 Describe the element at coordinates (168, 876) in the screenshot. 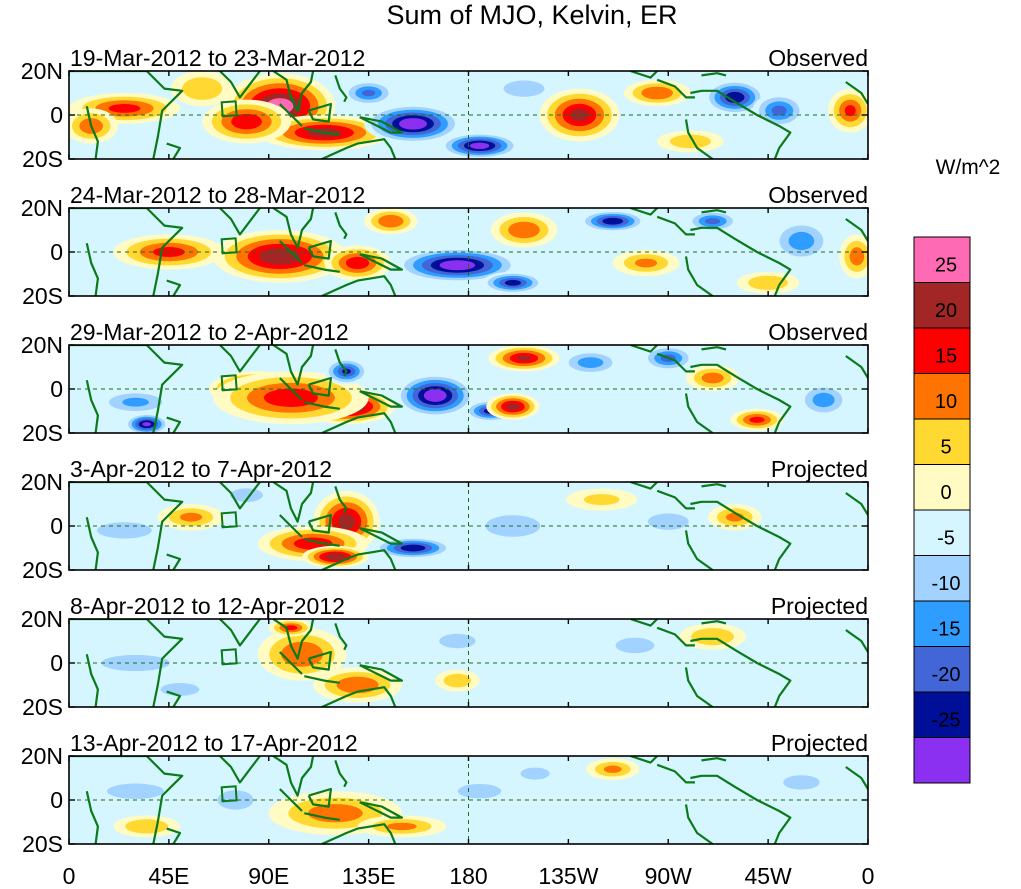

I see `x-tick-label: 45E` at that location.